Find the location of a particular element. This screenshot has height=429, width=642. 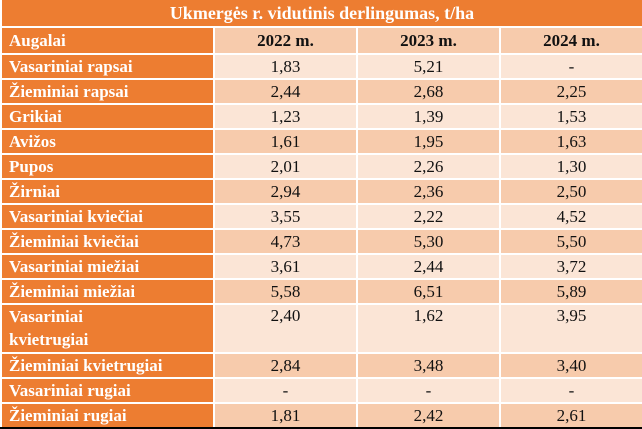

value-cell: 3,48 is located at coordinates (428, 365).